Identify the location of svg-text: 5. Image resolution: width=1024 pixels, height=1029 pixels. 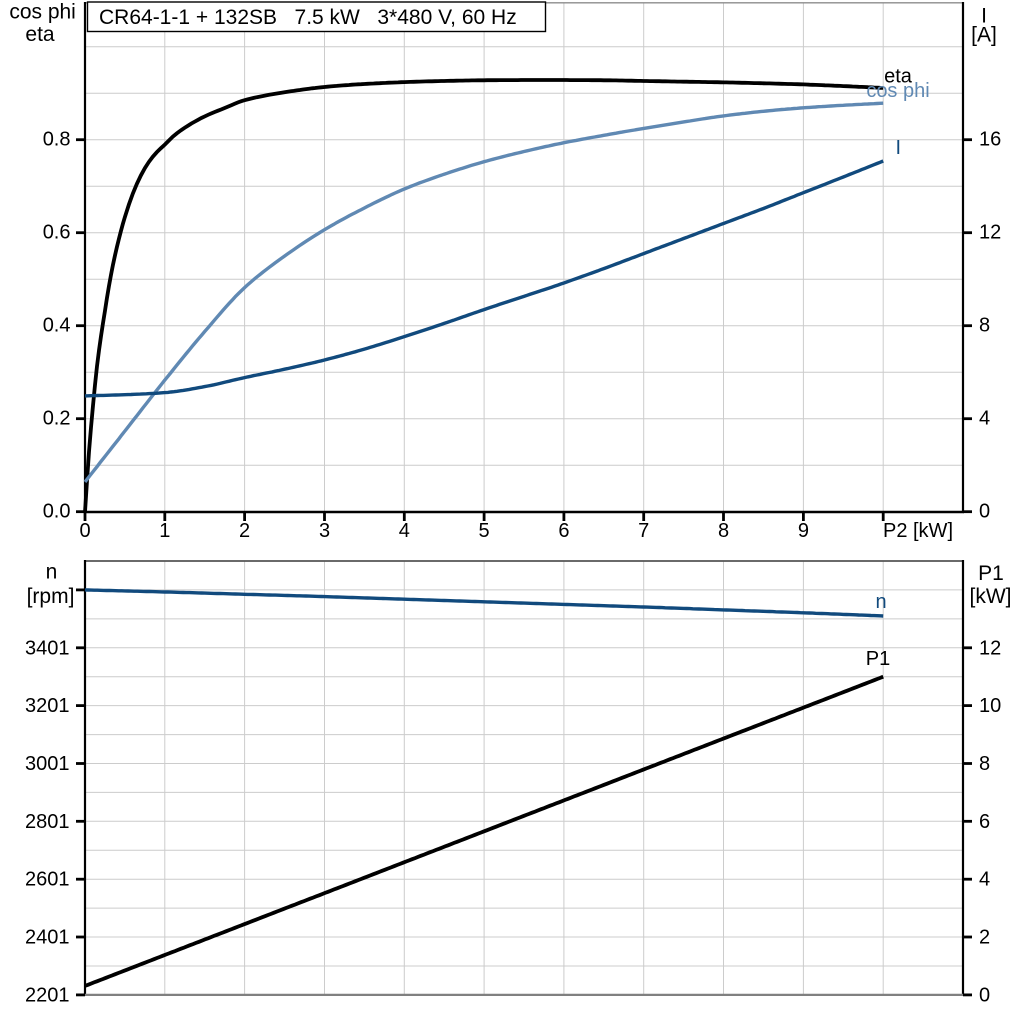
(484, 531).